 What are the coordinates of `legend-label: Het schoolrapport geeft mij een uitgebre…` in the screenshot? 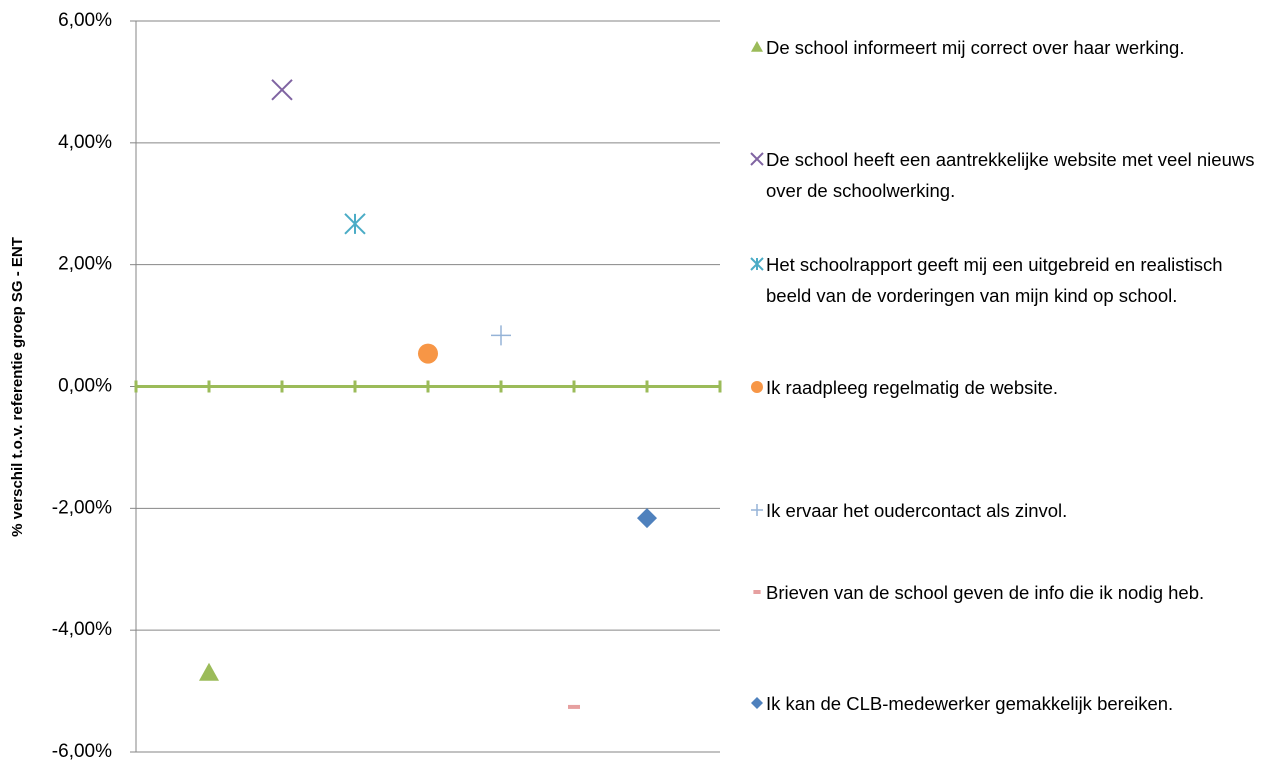 It's located at (994, 280).